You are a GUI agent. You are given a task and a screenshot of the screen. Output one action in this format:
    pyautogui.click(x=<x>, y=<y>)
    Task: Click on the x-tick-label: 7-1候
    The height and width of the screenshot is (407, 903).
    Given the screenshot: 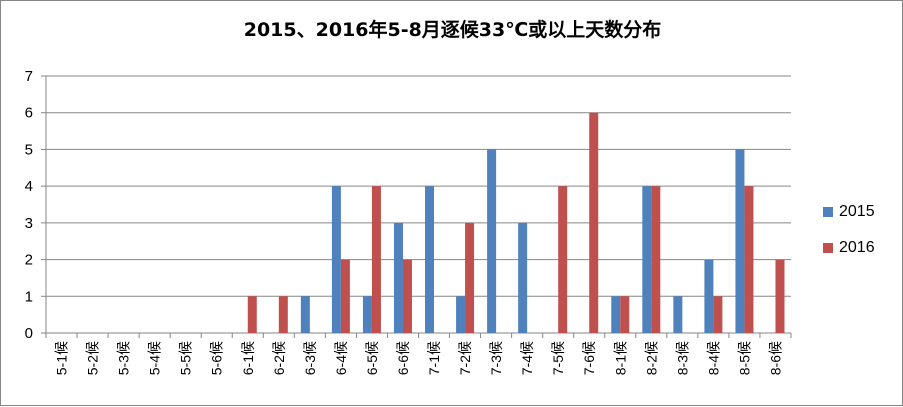 What is the action you would take?
    pyautogui.click(x=434, y=358)
    